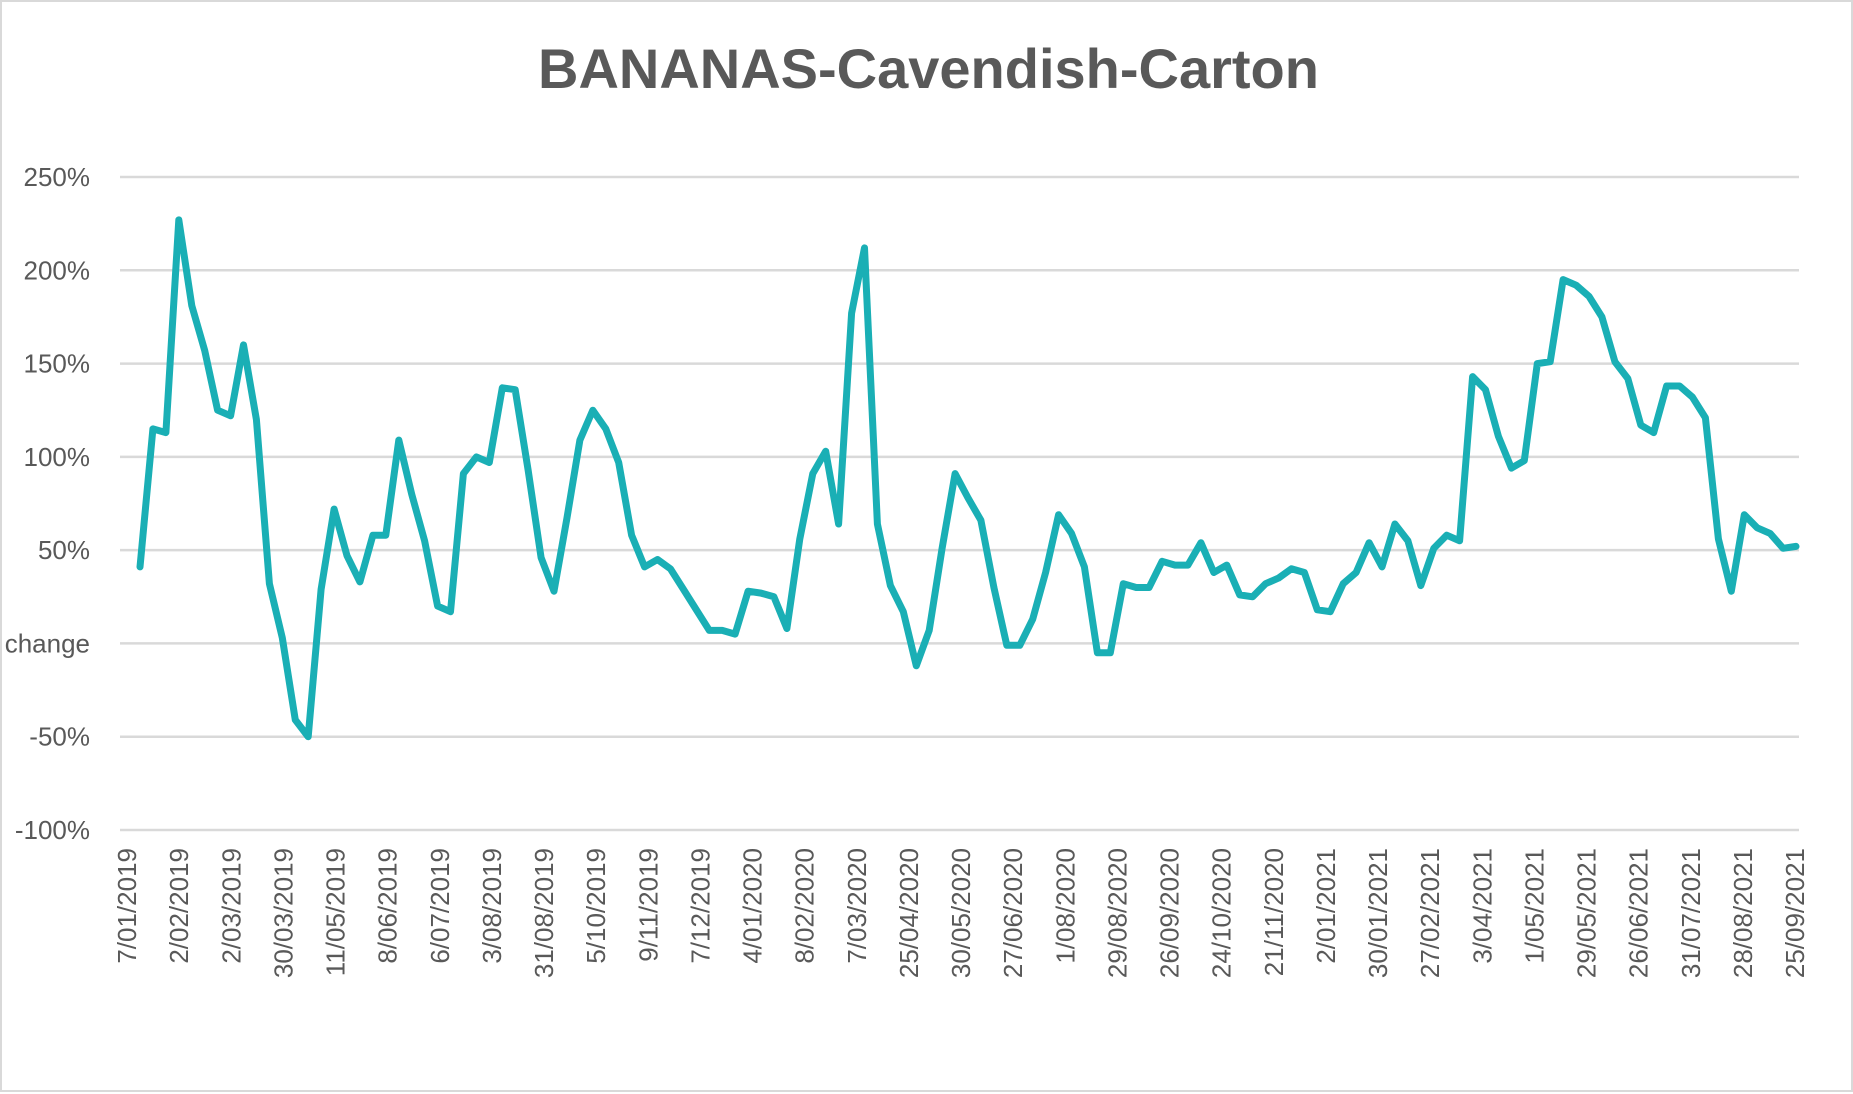 Image resolution: width=1853 pixels, height=1094 pixels. I want to click on x-tick-label: 30/03/2019, so click(283, 913).